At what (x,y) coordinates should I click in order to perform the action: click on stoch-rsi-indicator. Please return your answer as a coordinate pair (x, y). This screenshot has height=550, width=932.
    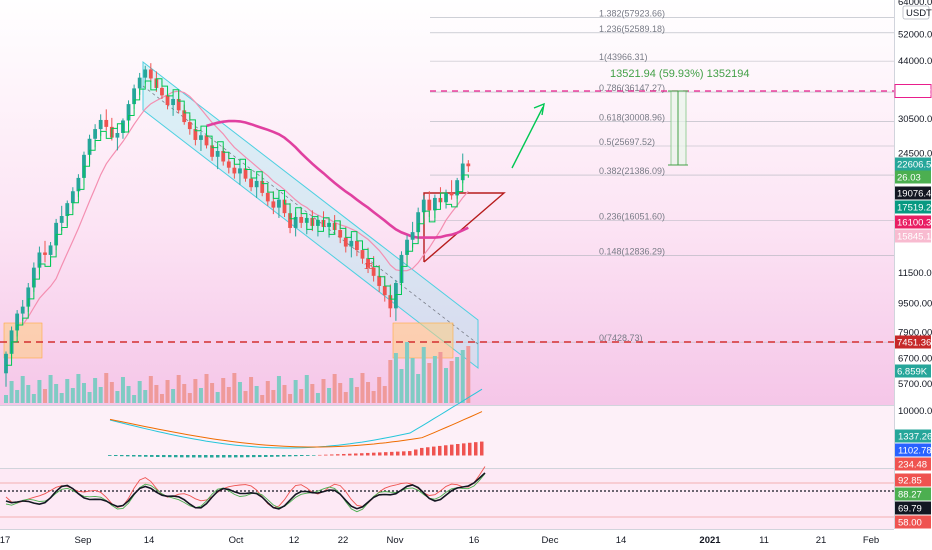
    Looking at the image, I should click on (447, 492).